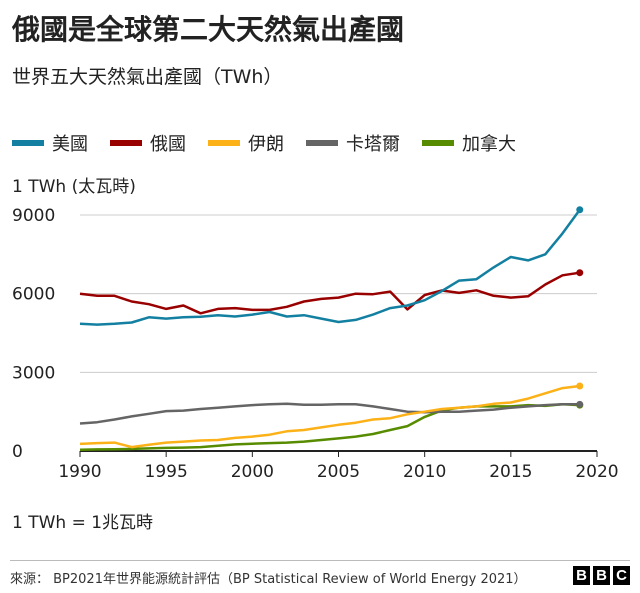 This screenshot has width=640, height=593. What do you see at coordinates (373, 144) in the screenshot?
I see `legend-label-qatar: 卡塔爾` at bounding box center [373, 144].